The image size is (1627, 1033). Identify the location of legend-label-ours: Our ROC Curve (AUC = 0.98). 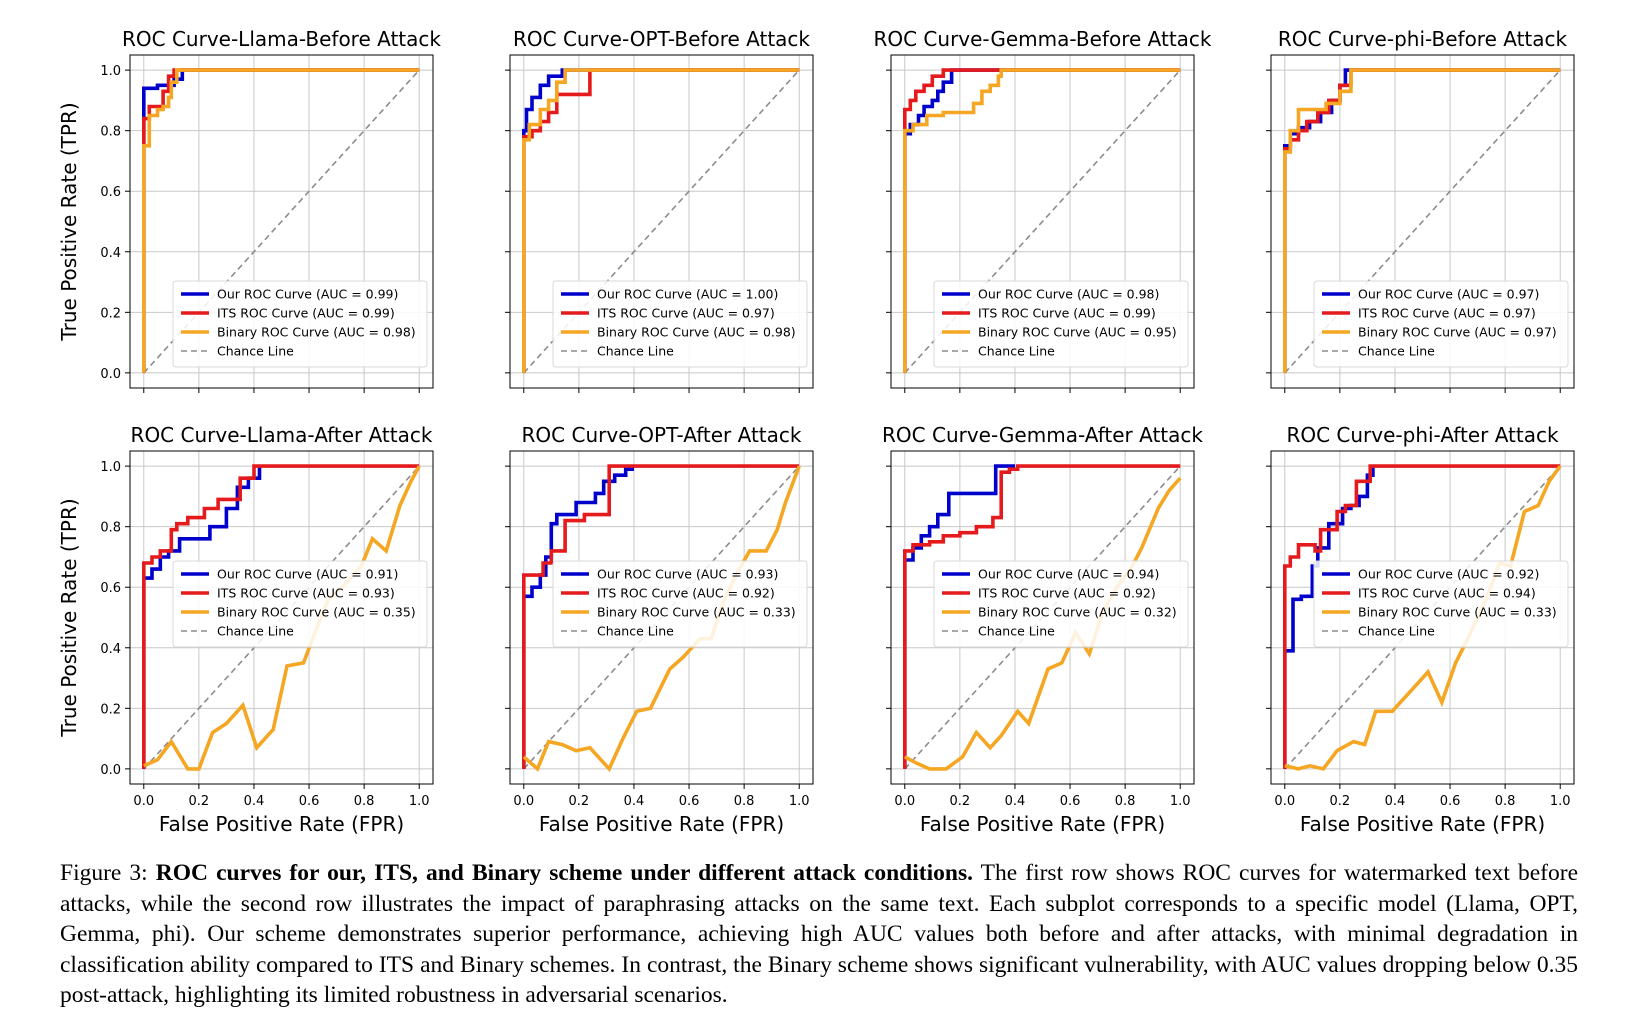
(1068, 294).